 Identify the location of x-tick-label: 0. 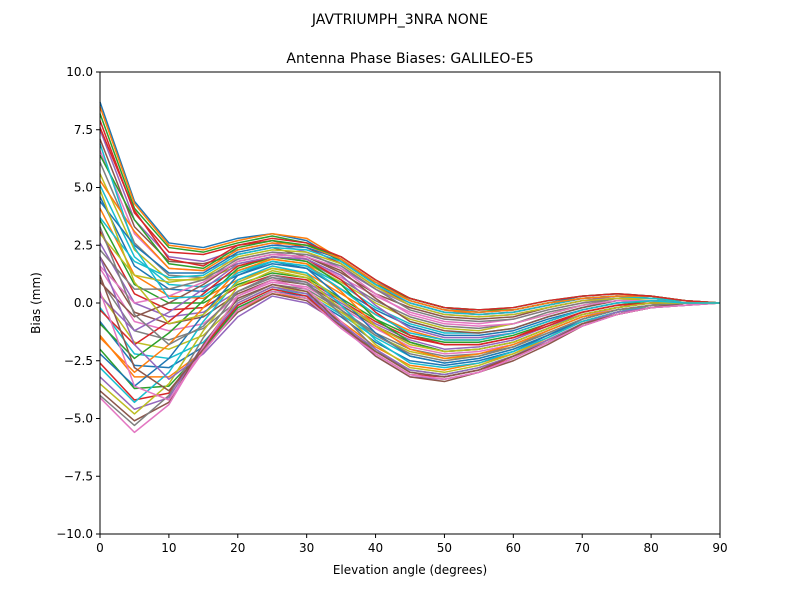
(100, 548).